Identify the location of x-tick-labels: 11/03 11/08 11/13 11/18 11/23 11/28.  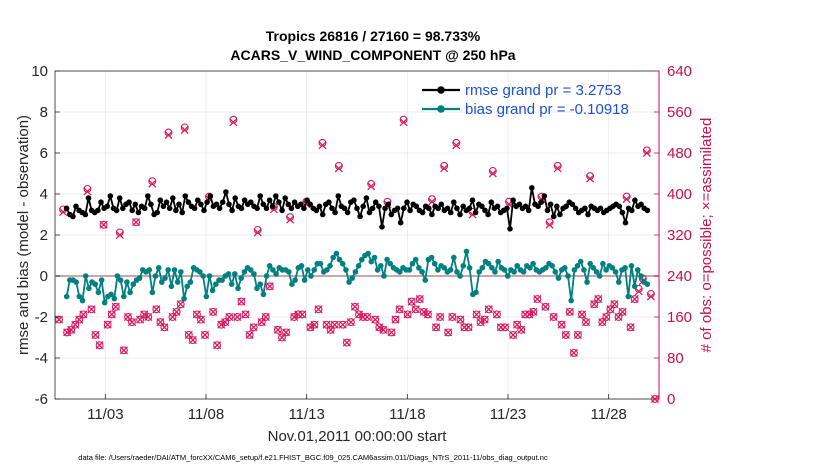
(357, 408).